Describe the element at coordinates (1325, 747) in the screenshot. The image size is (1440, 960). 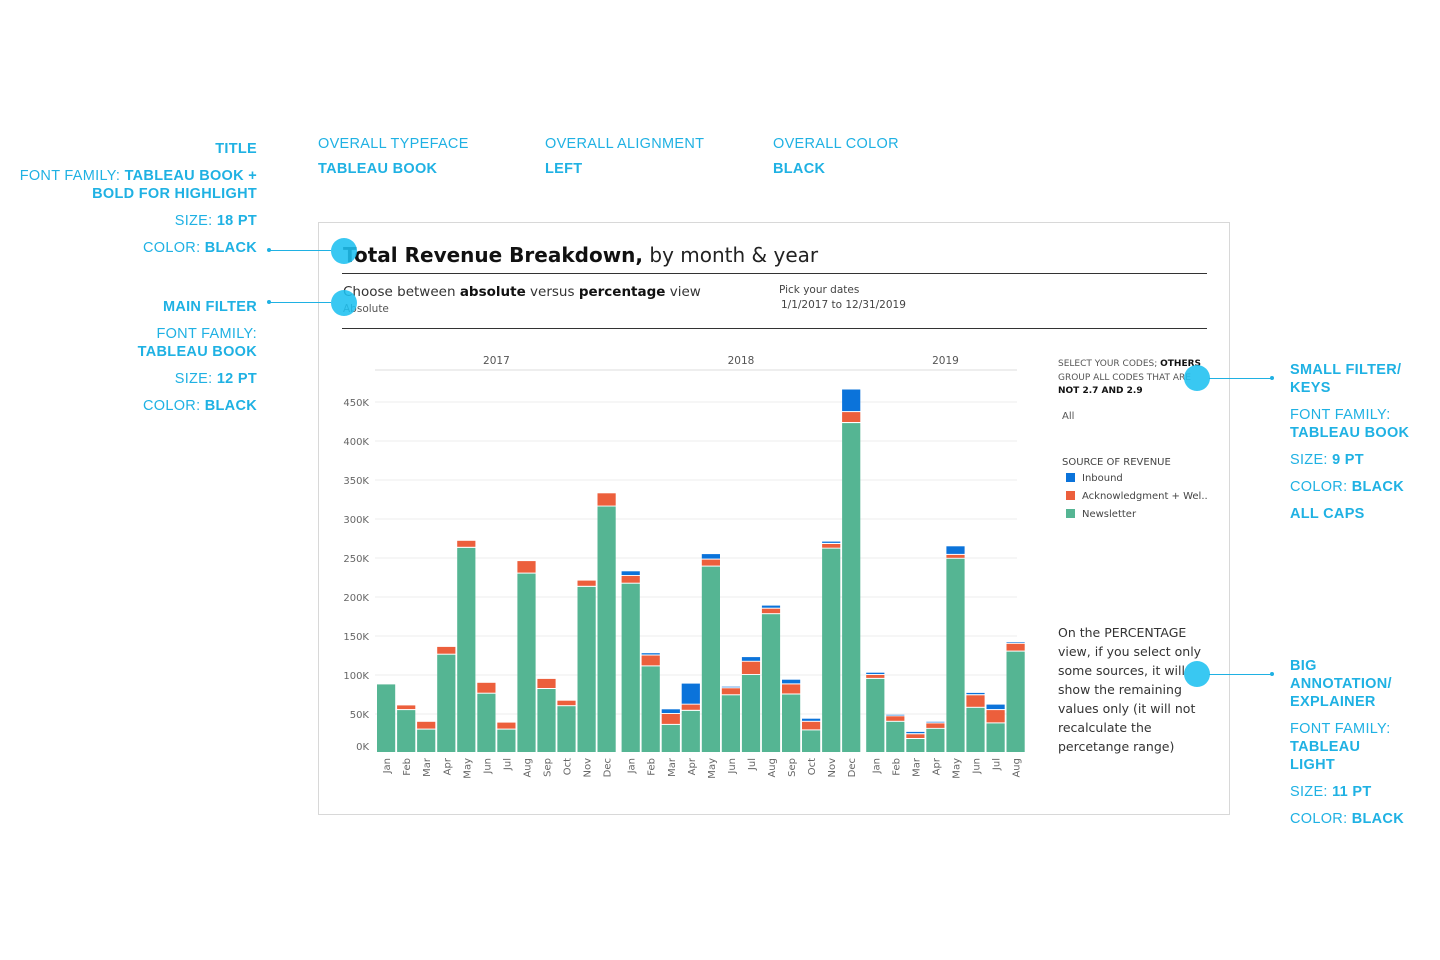
I see `annotation-value: TABLEAU` at that location.